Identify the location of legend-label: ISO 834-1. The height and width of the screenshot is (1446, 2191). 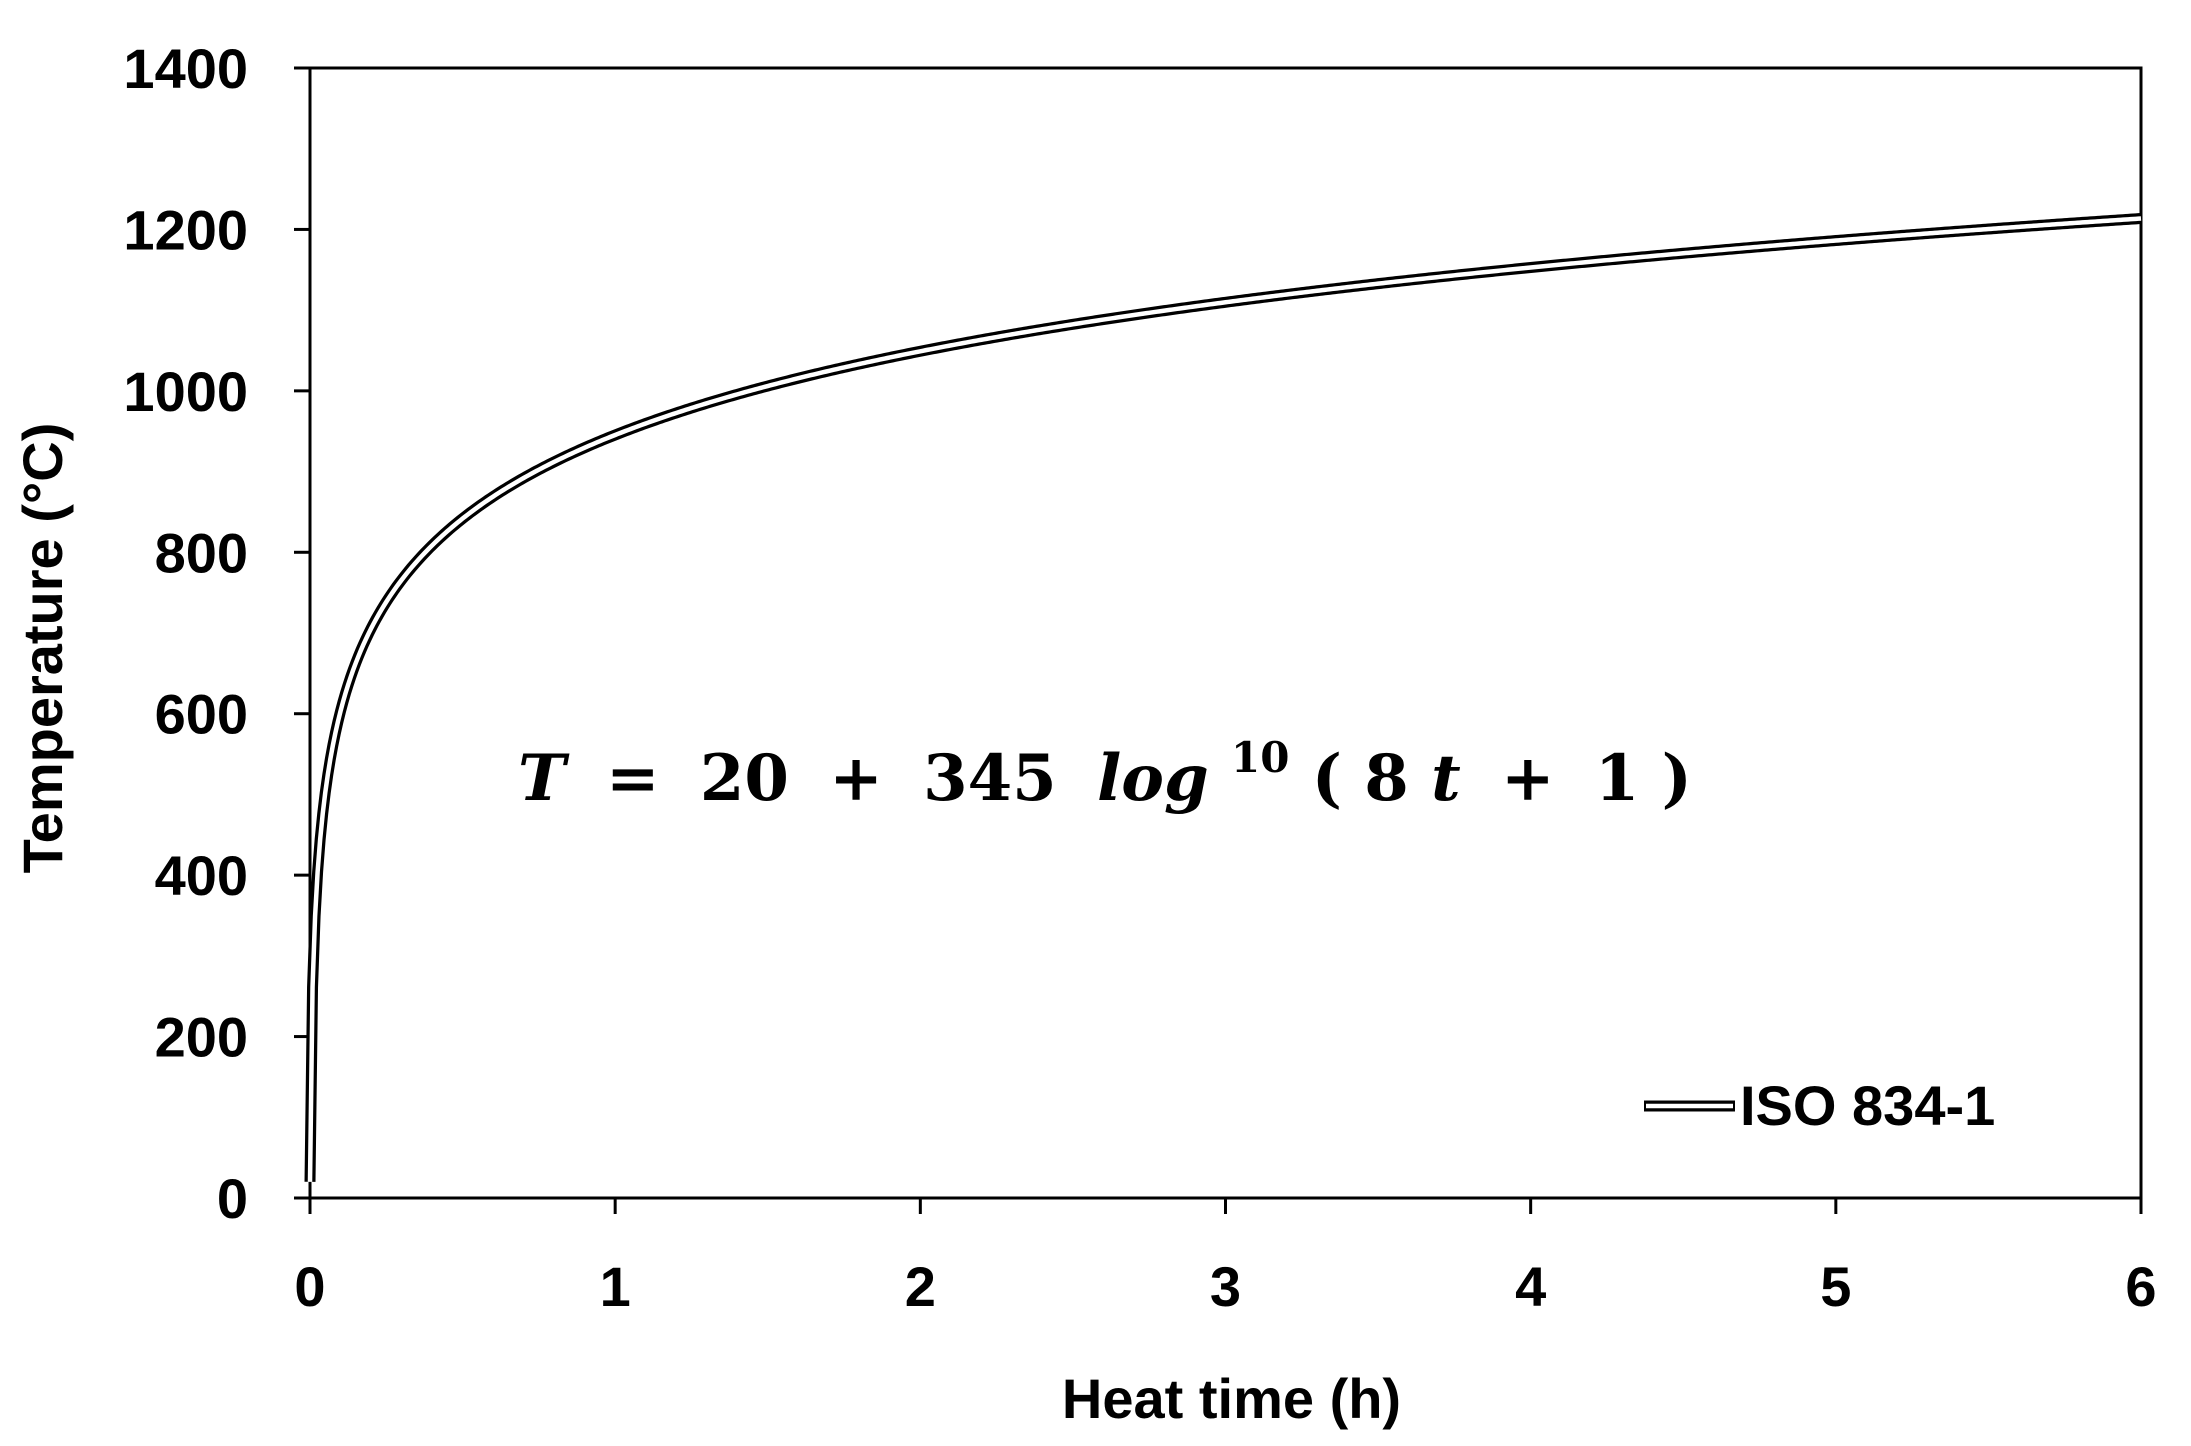
(1867, 1105).